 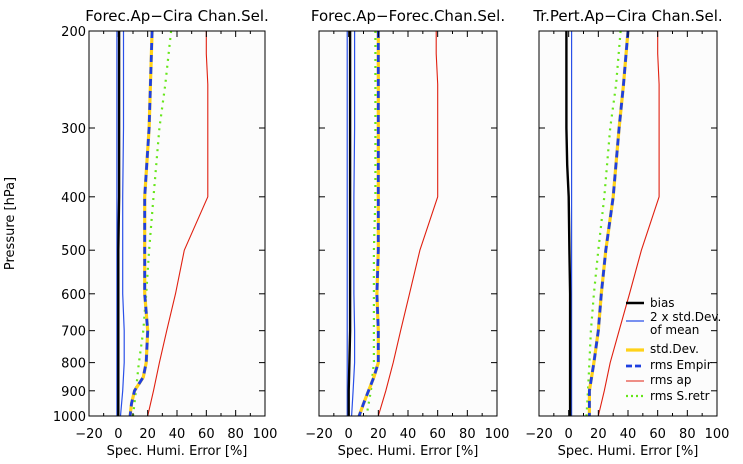 I want to click on y-tick-label: 700, so click(x=73, y=332).